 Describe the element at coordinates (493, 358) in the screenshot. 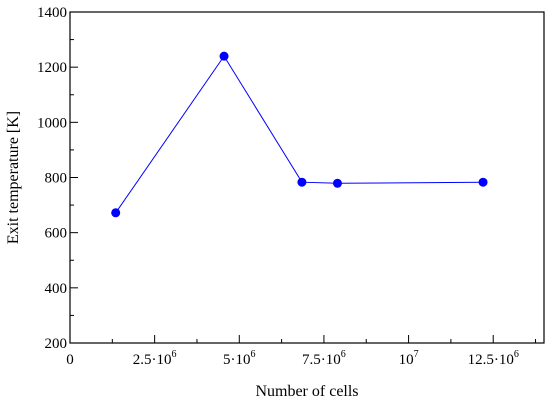

I see `x-tick-label: 12.5·106` at that location.